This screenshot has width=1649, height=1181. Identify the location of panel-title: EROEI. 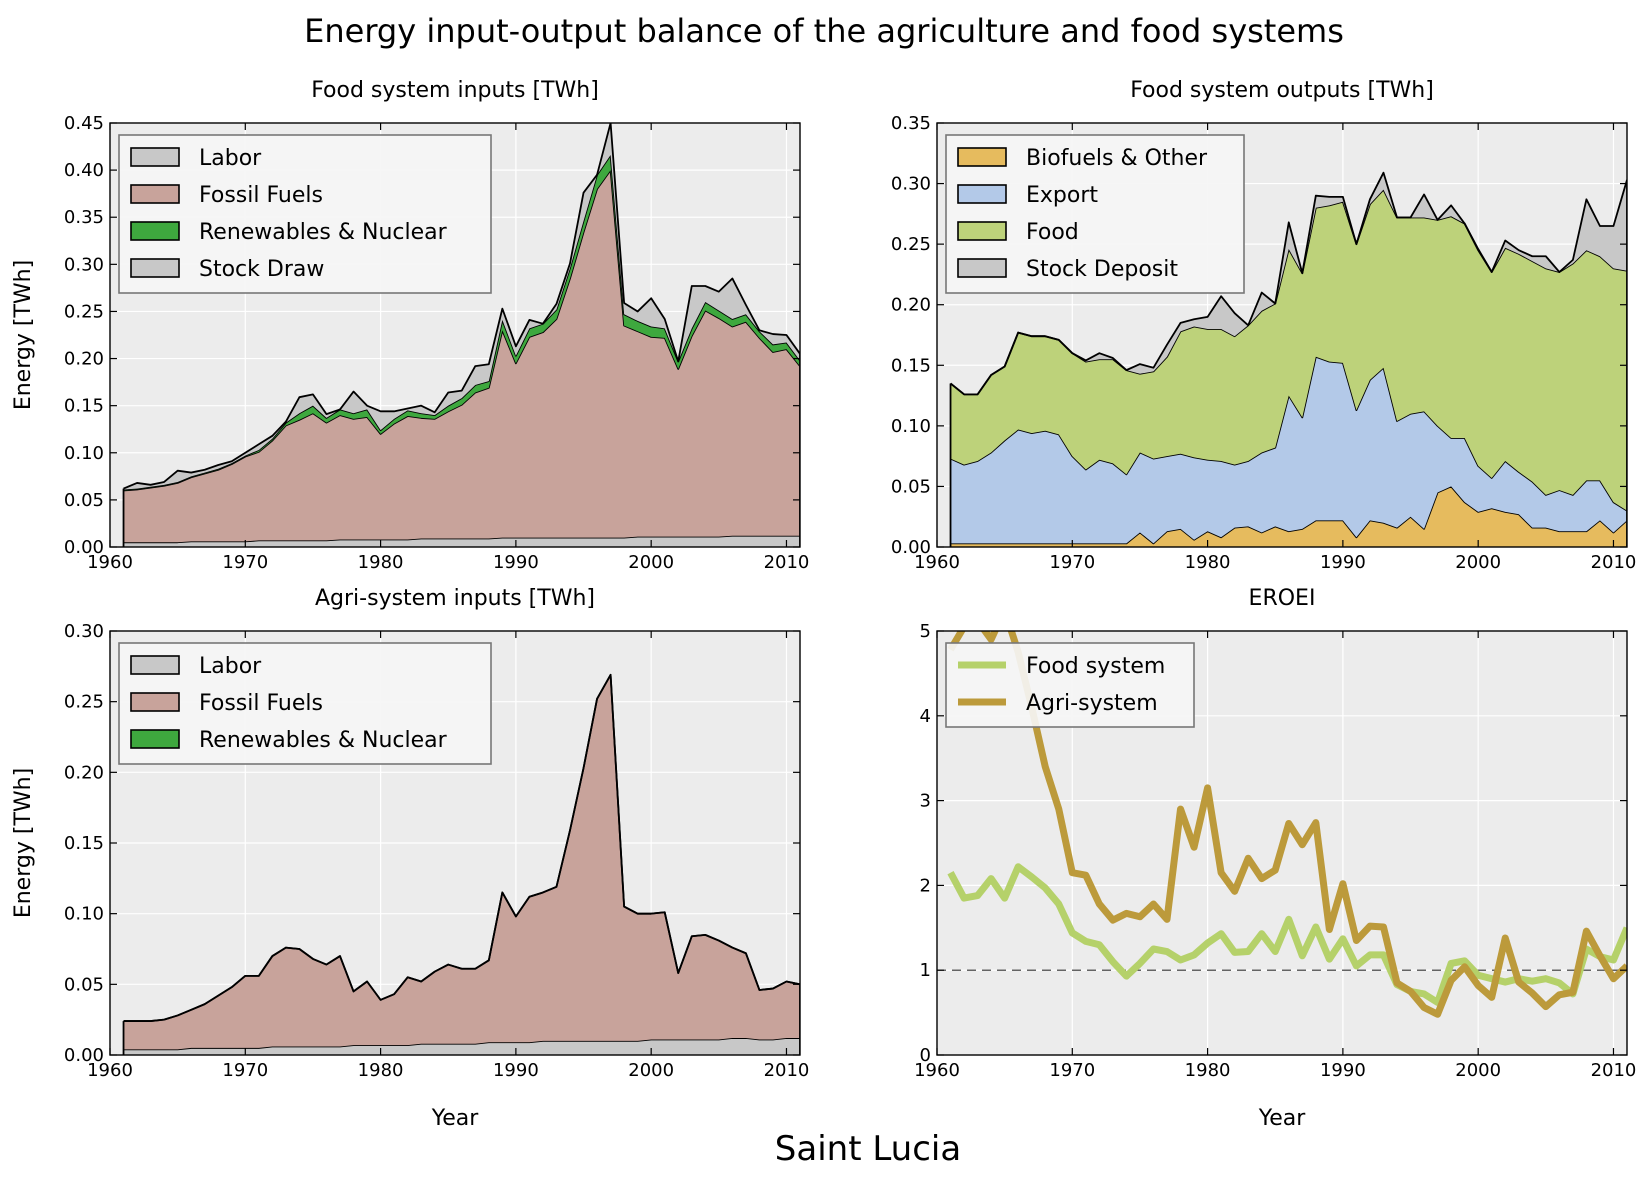
(1282, 598).